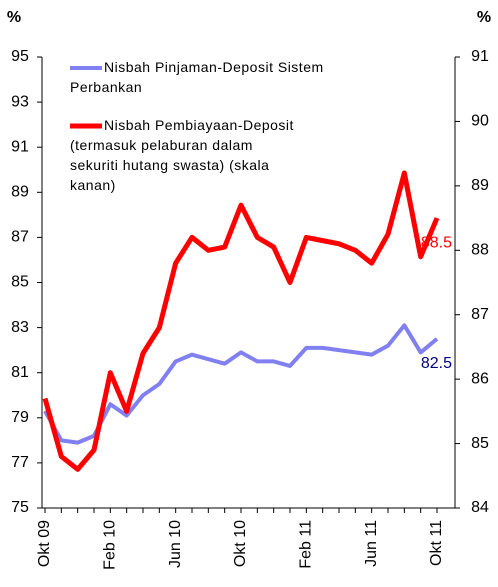 This screenshot has height=587, width=498. I want to click on y-tick-label: 95, so click(20, 56).